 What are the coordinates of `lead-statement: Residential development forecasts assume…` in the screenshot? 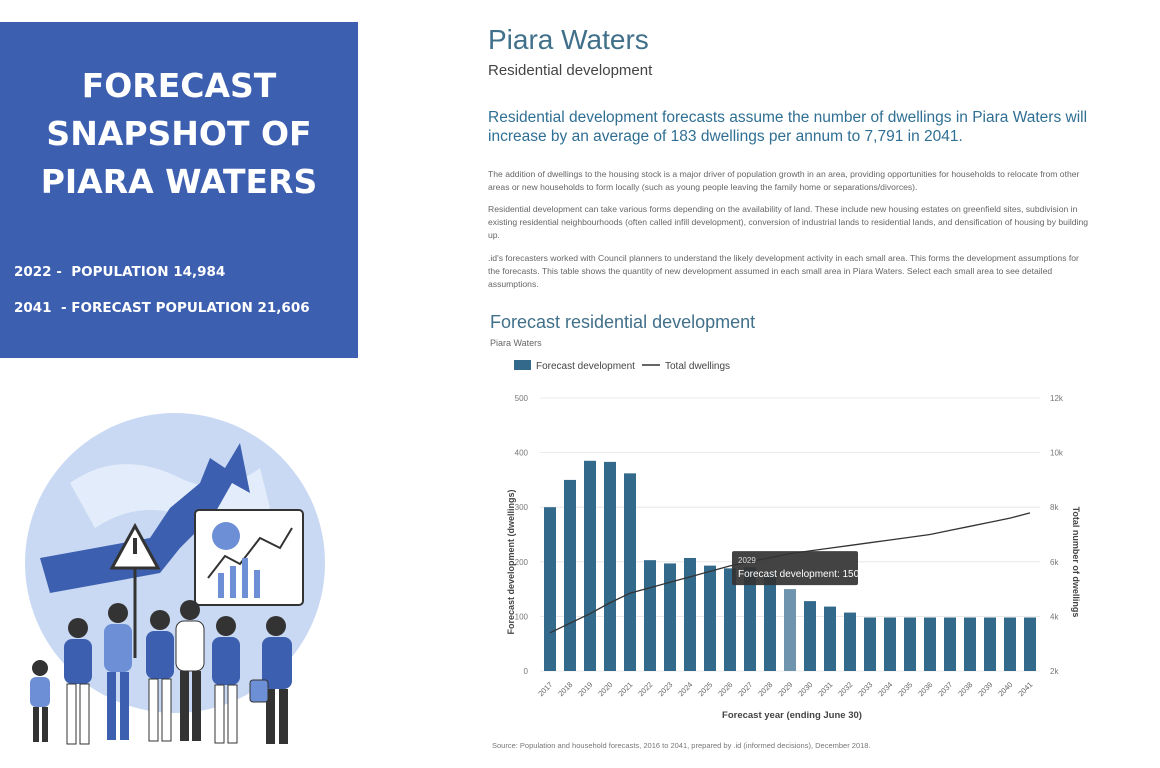 It's located at (788, 127).